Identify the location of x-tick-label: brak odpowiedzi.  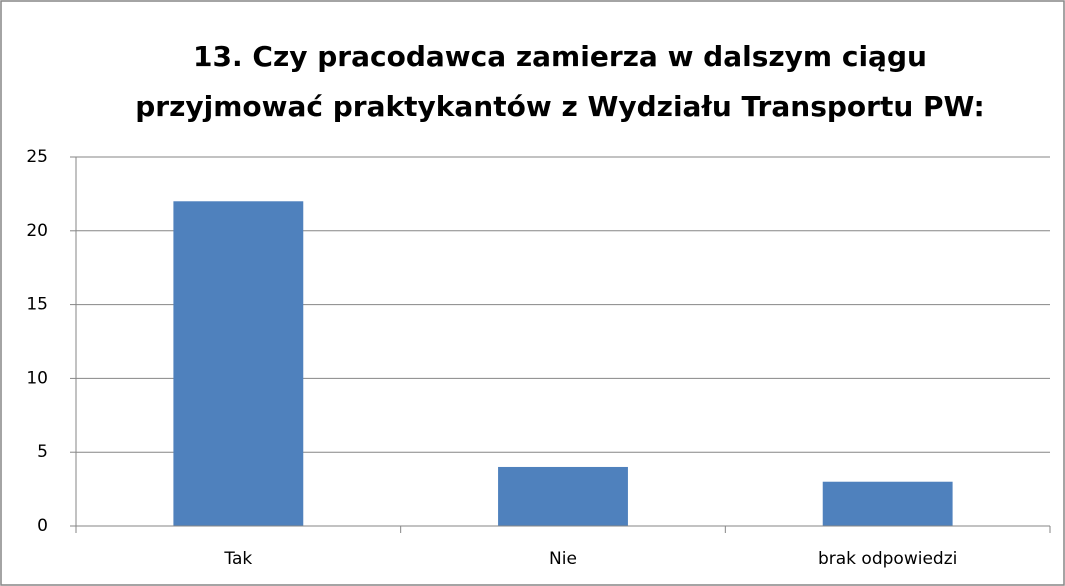
(887, 559).